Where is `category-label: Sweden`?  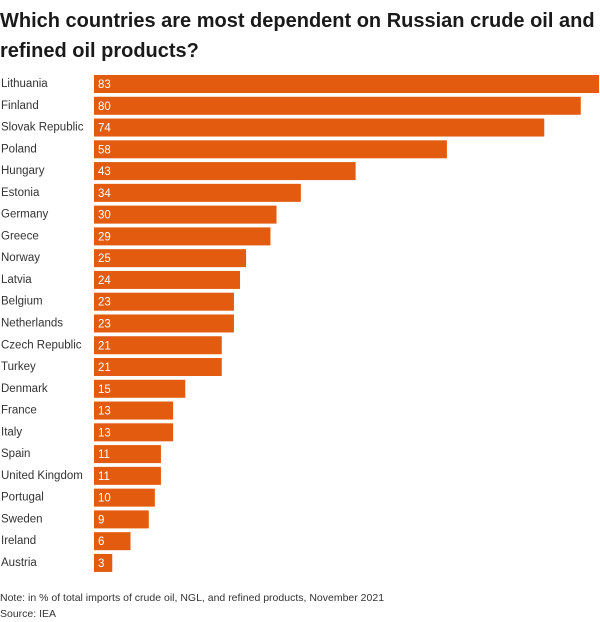
category-label: Sweden is located at coordinates (22, 519).